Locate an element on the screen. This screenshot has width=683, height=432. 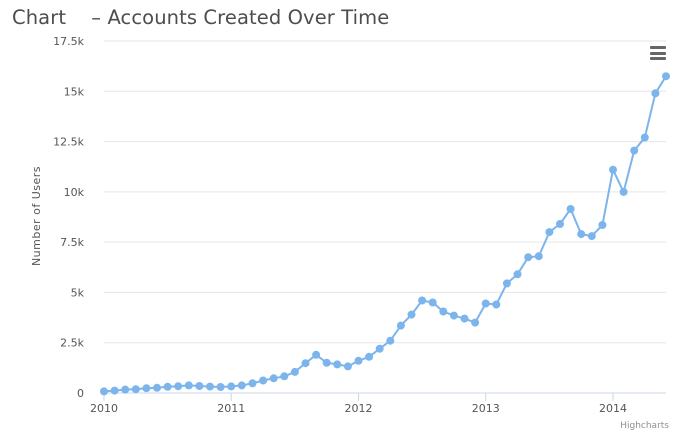
chart-title-prefix: Chart is located at coordinates (39, 17).